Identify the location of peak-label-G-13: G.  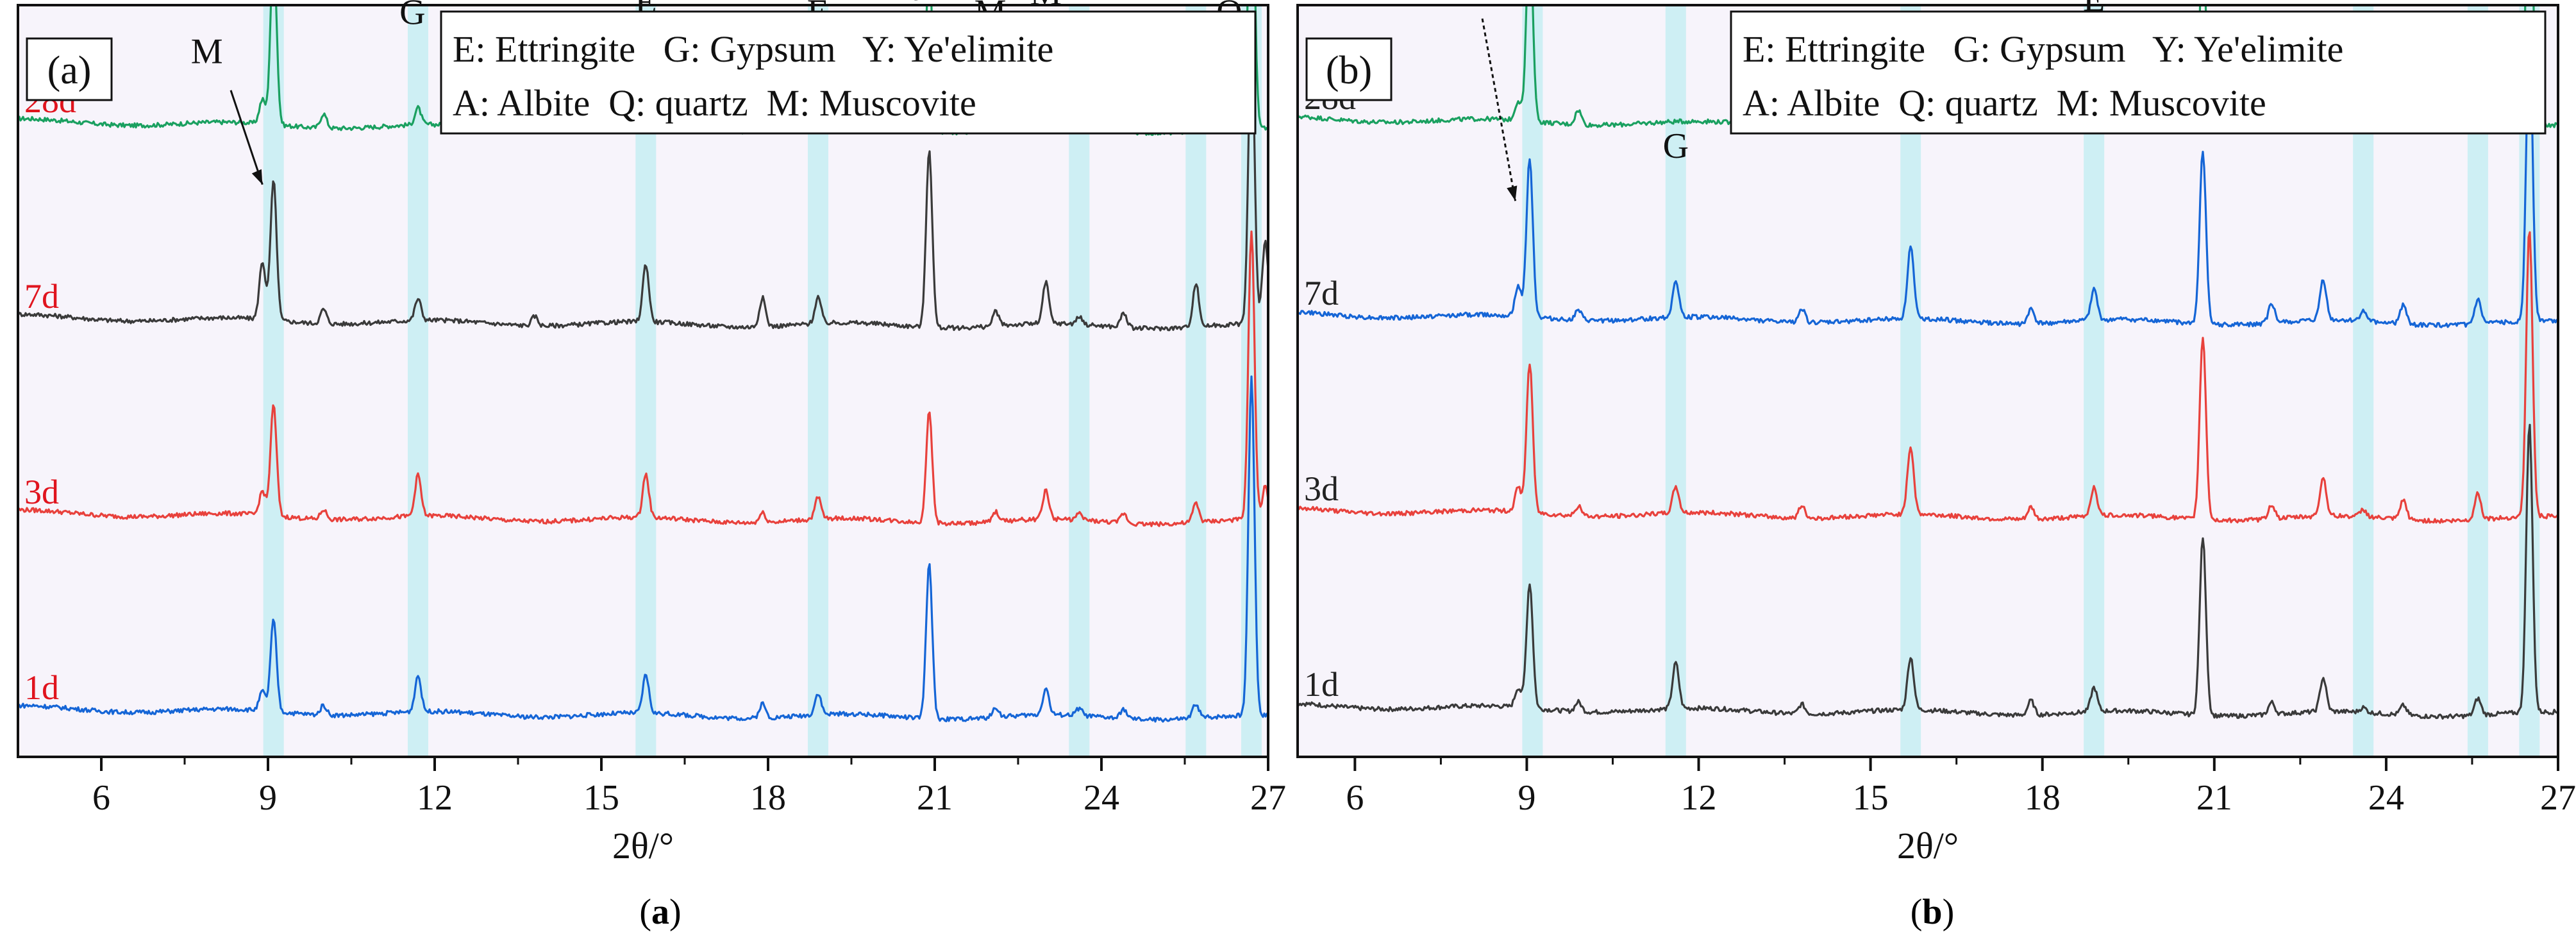
(1676, 146).